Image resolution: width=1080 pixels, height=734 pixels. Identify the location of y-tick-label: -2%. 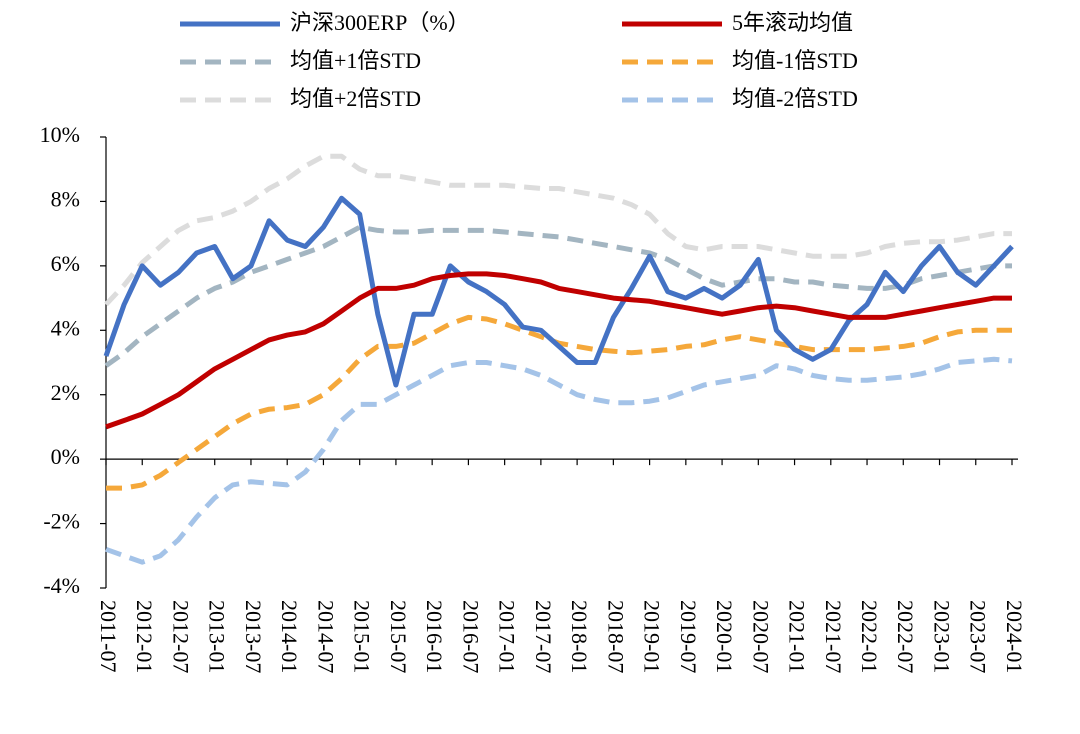
(61, 521).